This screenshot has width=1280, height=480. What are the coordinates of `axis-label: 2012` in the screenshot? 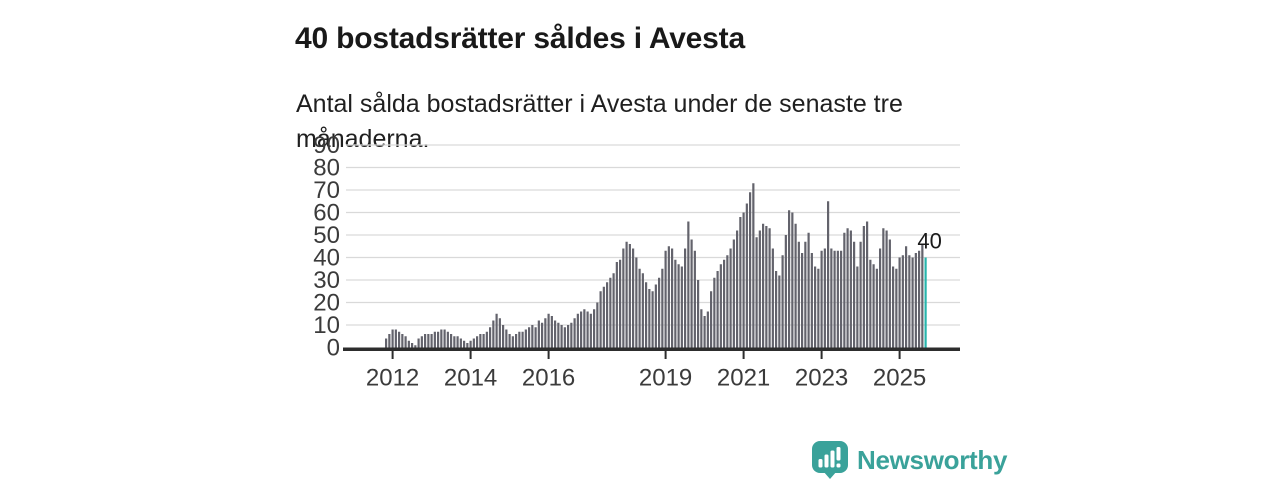 It's located at (392, 377).